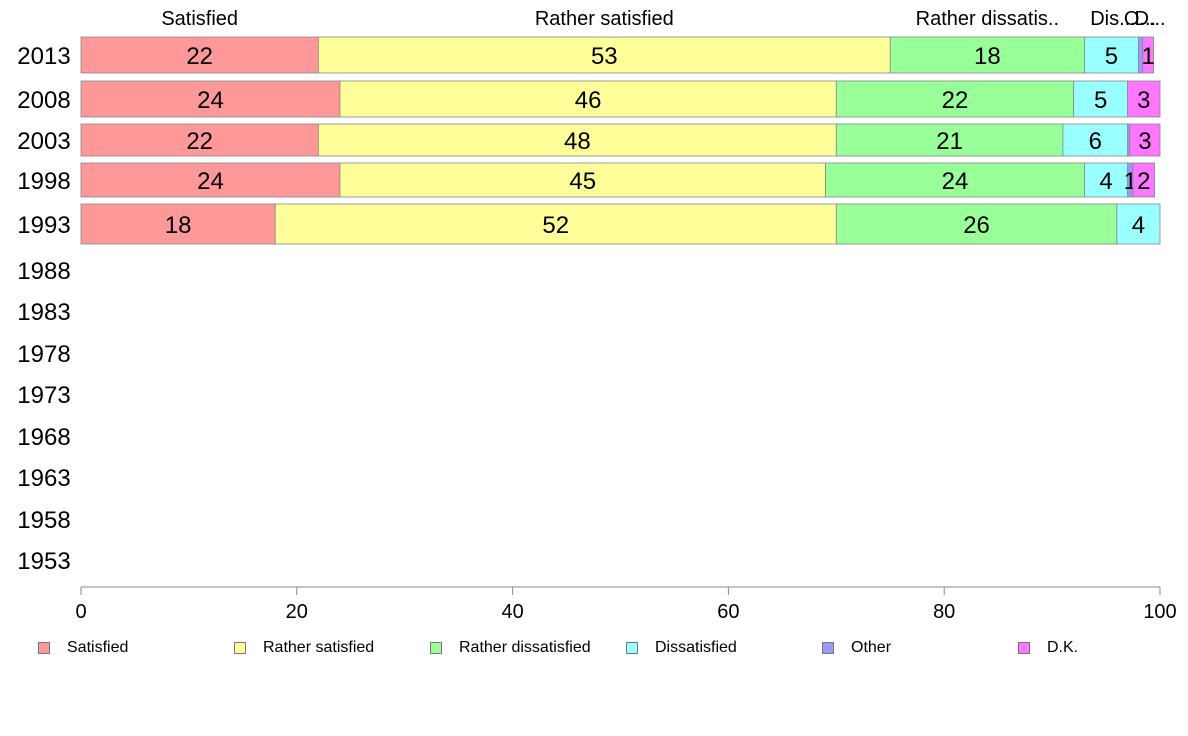 This screenshot has height=736, width=1188. Describe the element at coordinates (43, 141) in the screenshot. I see `year-label: 2003` at that location.